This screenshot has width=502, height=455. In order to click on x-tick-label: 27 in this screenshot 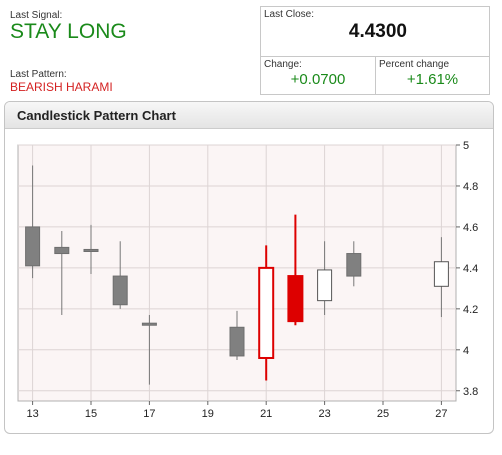, I will do `click(441, 414)`.